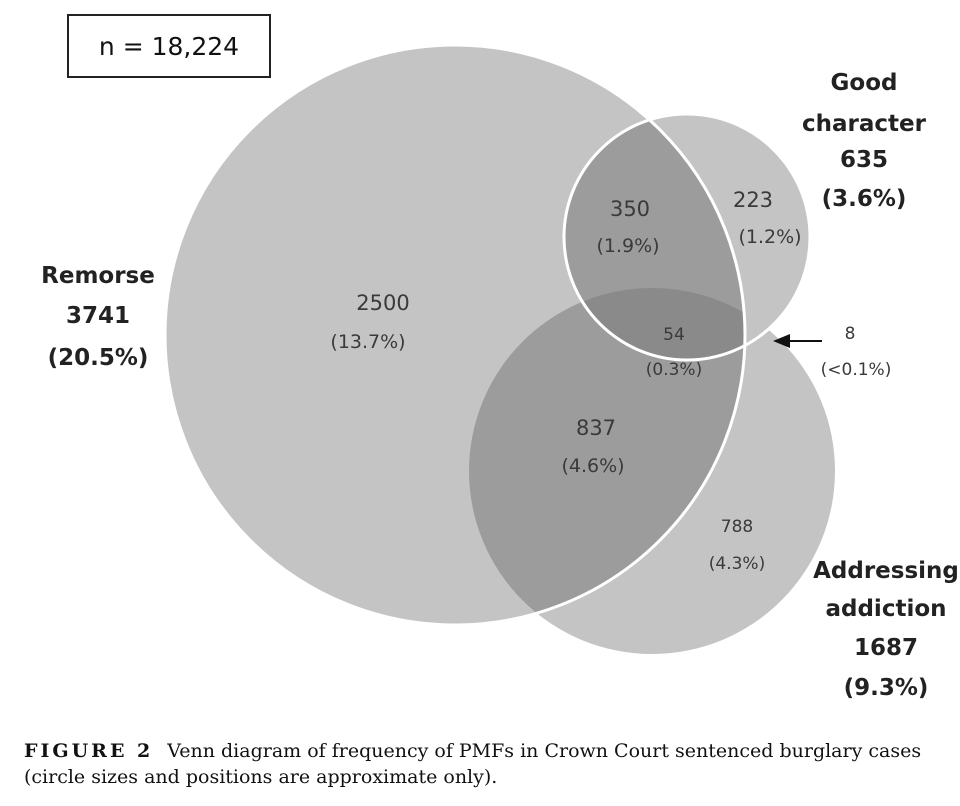 The height and width of the screenshot is (806, 960). What do you see at coordinates (753, 200) in the screenshot?
I see `good-only-count: 223` at bounding box center [753, 200].